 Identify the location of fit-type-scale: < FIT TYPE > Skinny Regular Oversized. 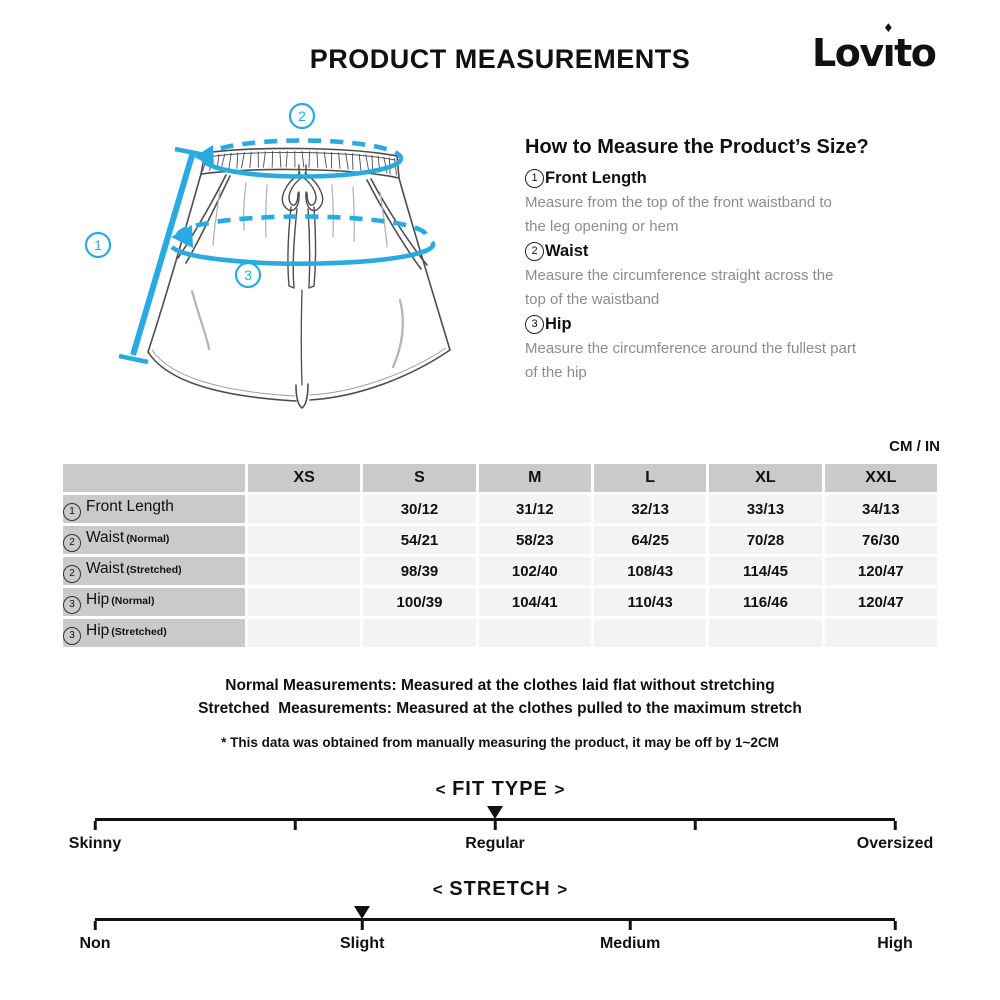
(500, 825).